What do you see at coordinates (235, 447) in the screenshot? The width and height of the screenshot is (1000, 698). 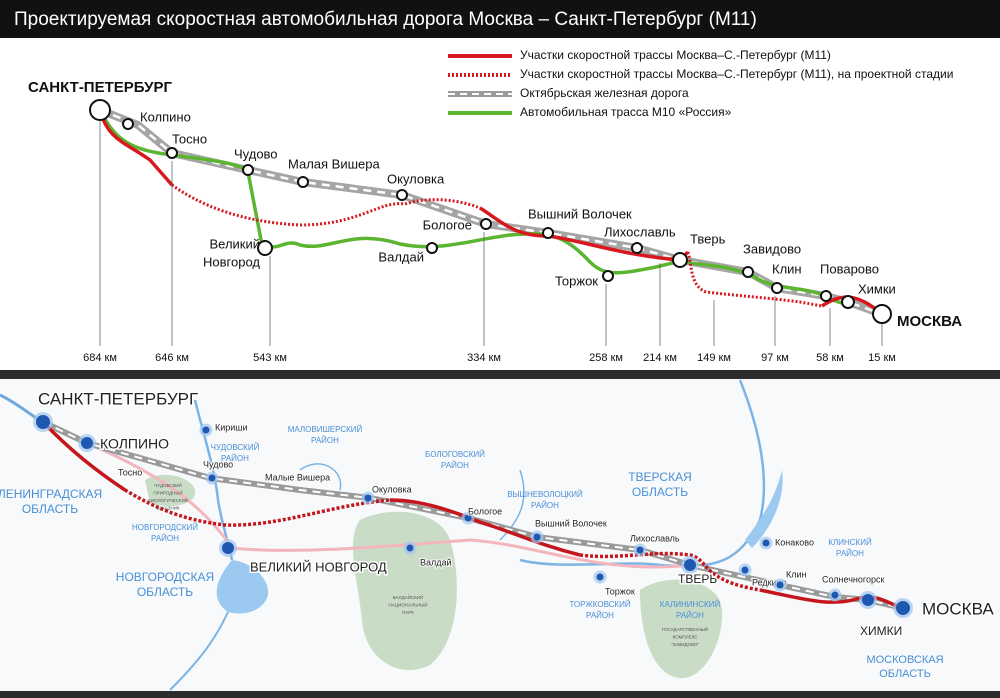 I see `region-label: ЧУДОВСКИЙ` at bounding box center [235, 447].